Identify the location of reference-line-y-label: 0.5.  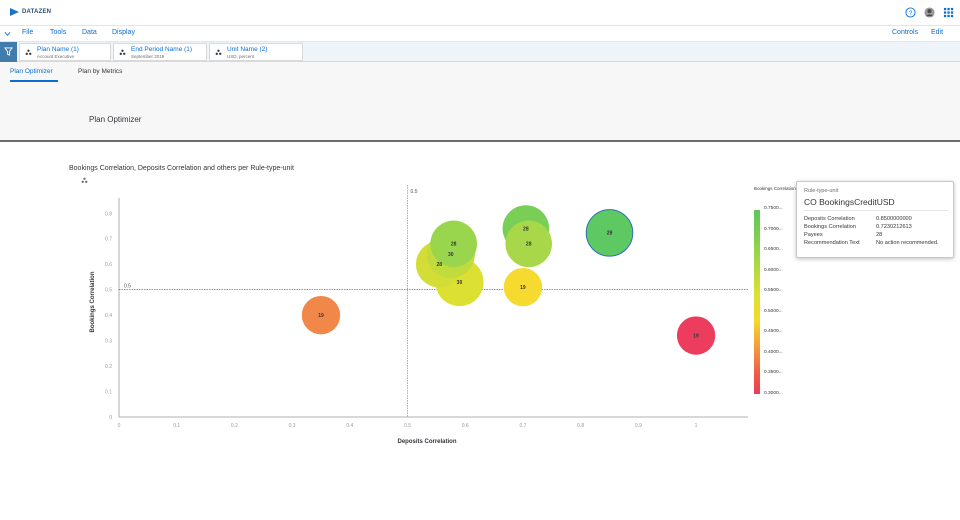
(127, 287).